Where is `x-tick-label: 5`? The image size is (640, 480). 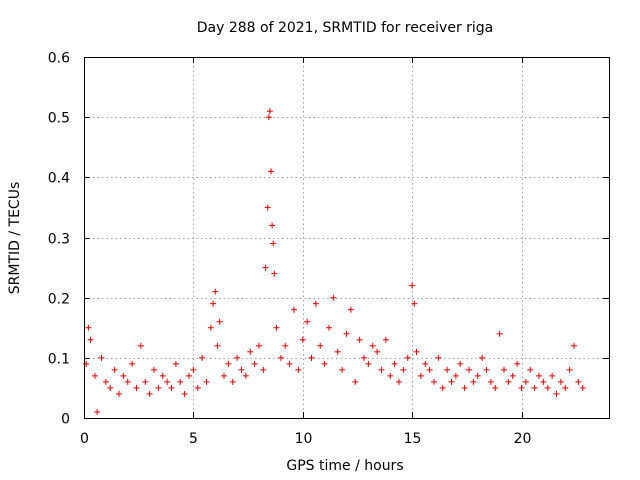 x-tick-label: 5 is located at coordinates (193, 439).